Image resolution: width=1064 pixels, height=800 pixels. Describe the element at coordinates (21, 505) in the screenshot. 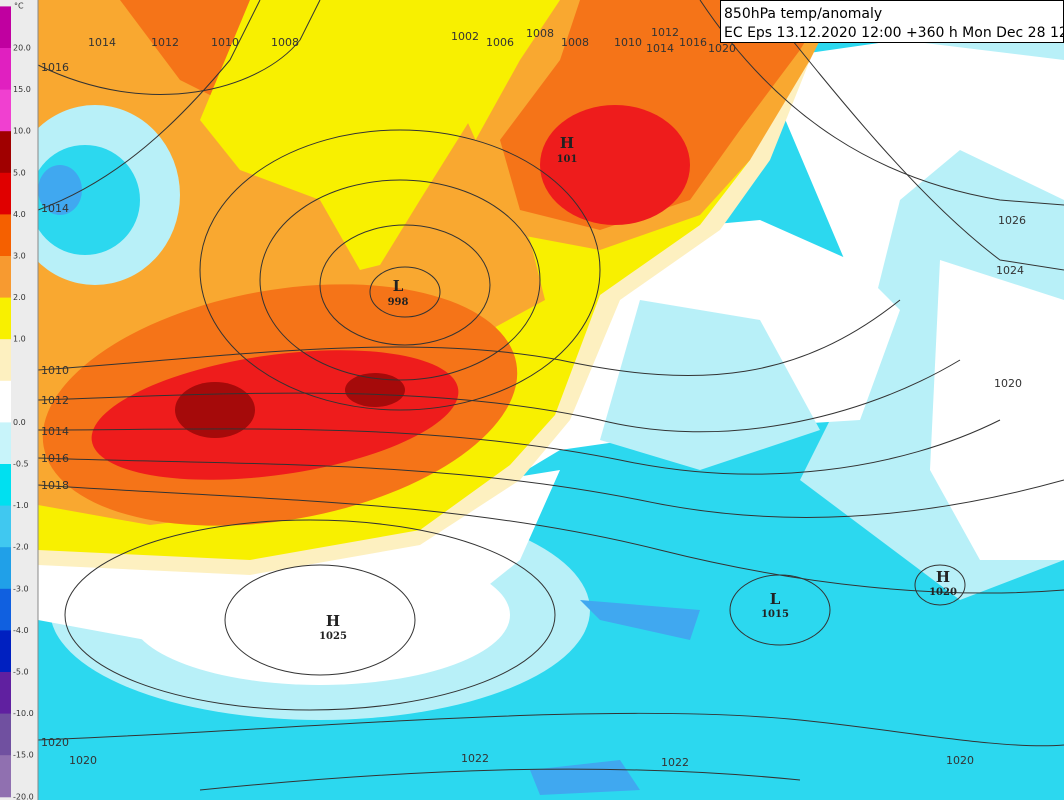

I see `legend-label: -1.0` at that location.